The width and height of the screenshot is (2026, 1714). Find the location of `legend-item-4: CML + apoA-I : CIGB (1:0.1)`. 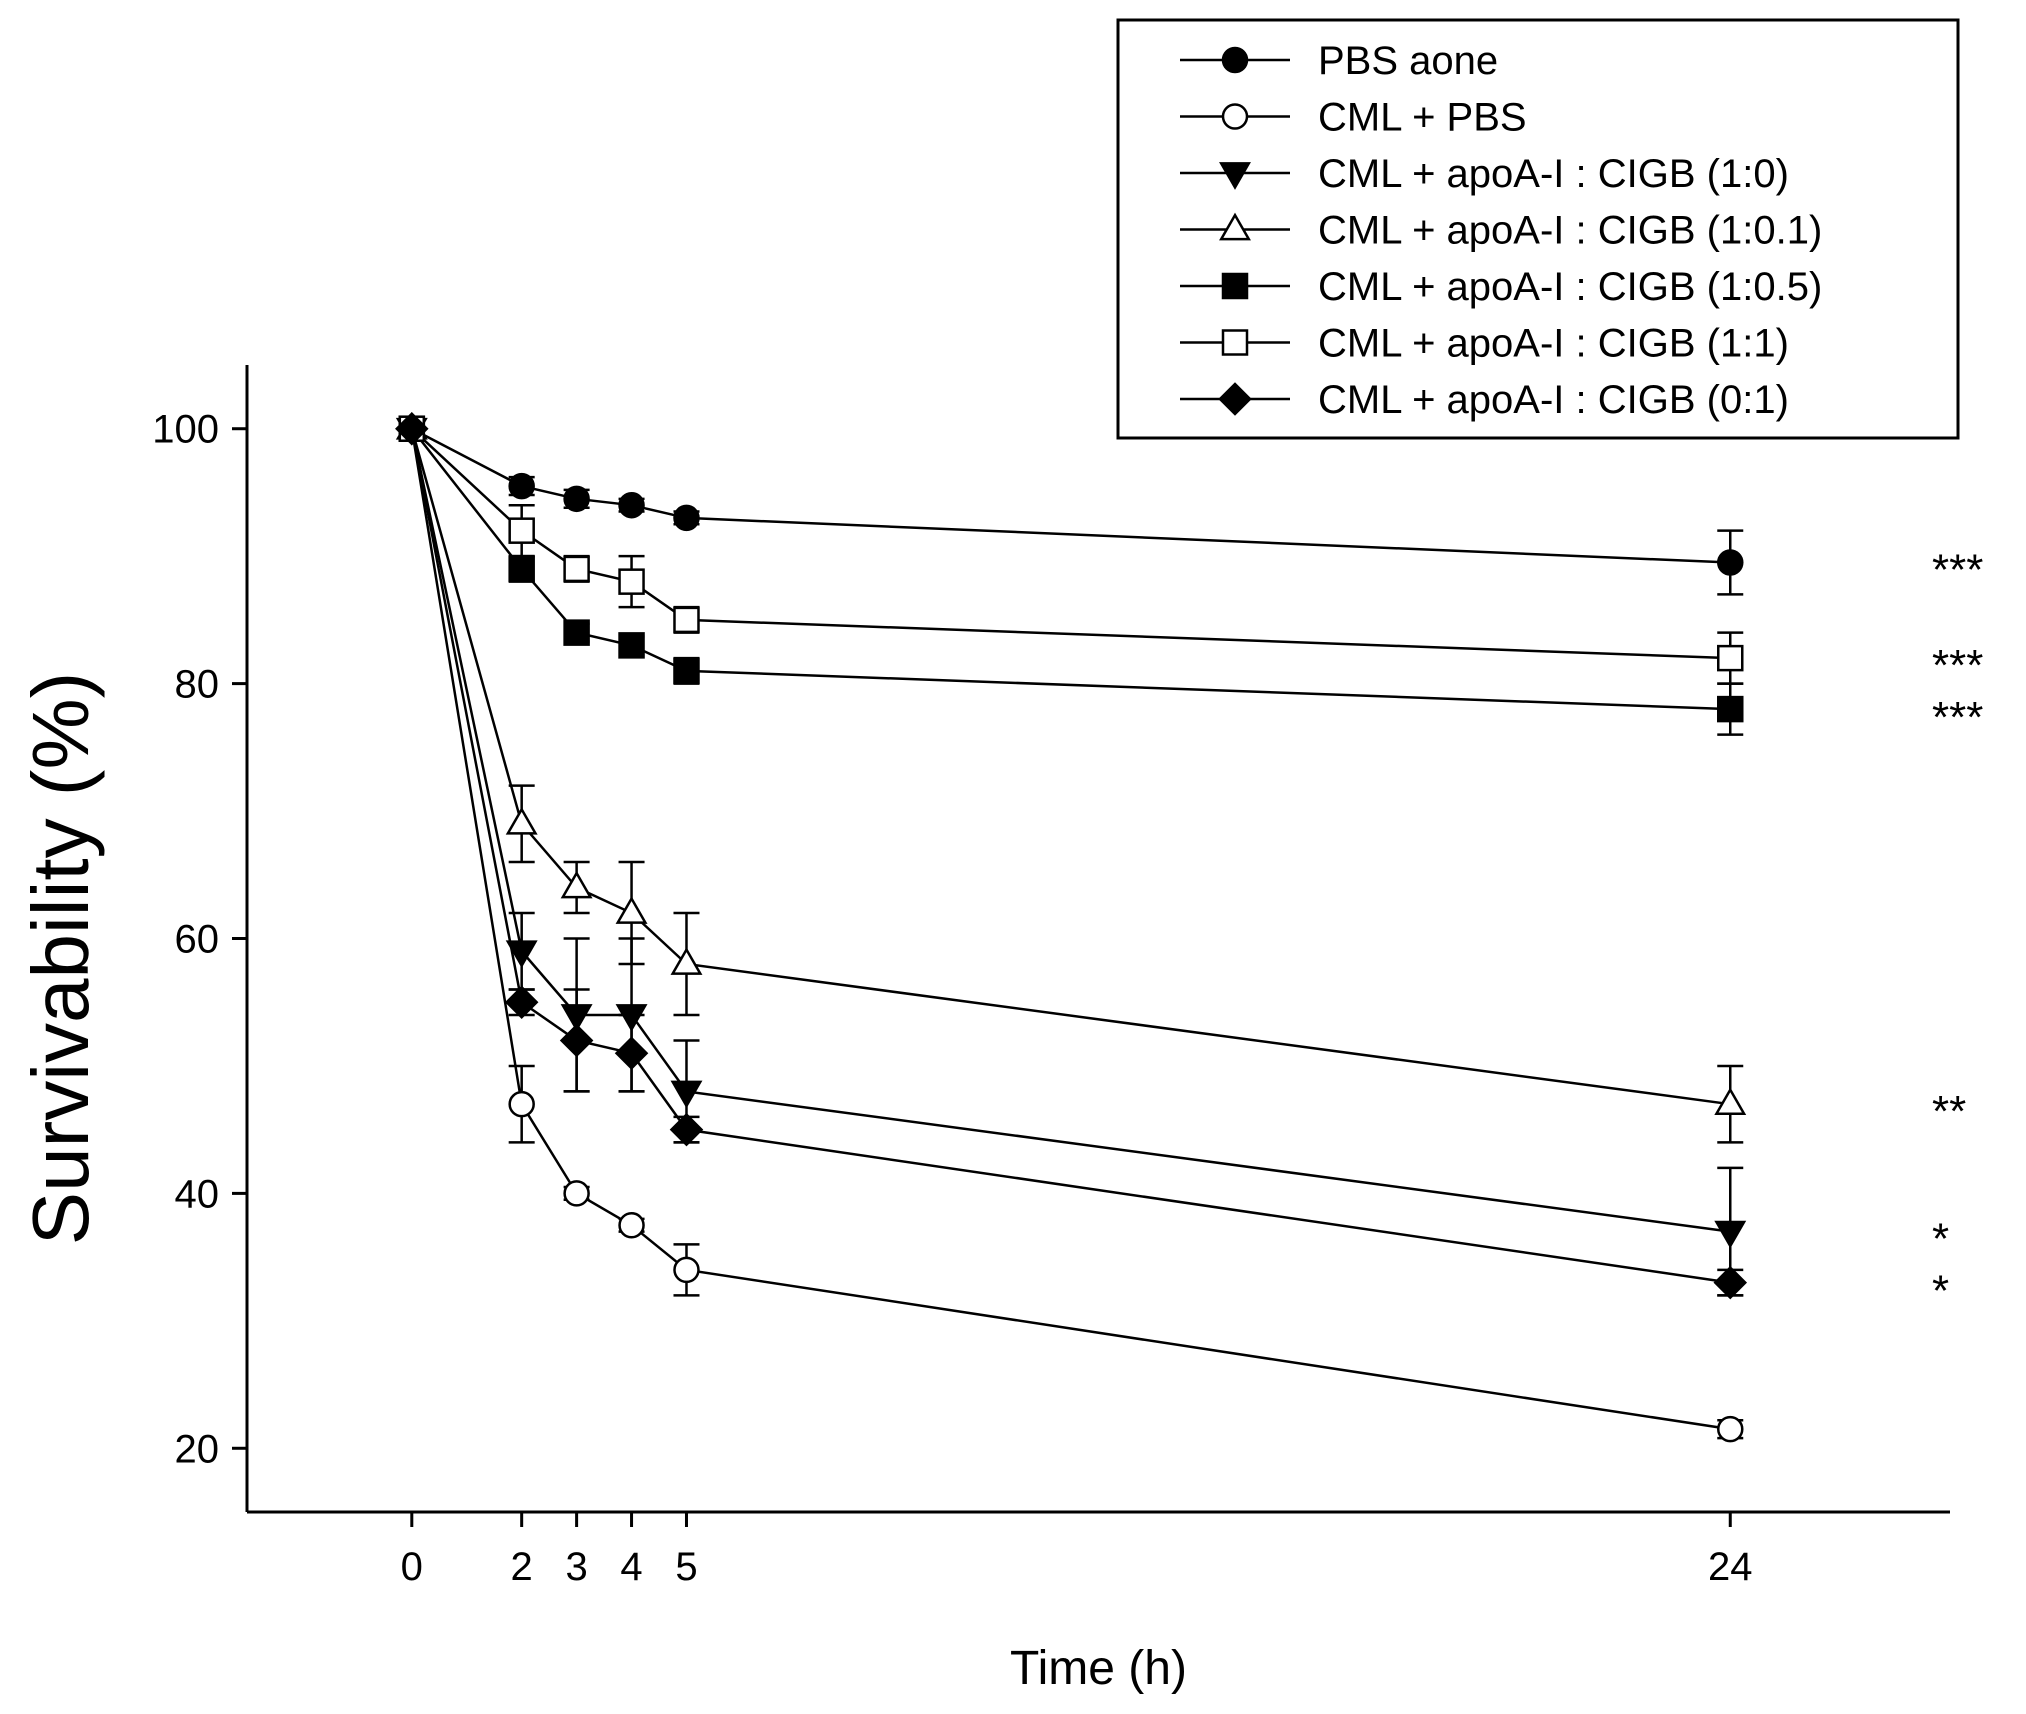

legend-item-4: CML + apoA-I : CIGB (1:0.1) is located at coordinates (1501, 231).